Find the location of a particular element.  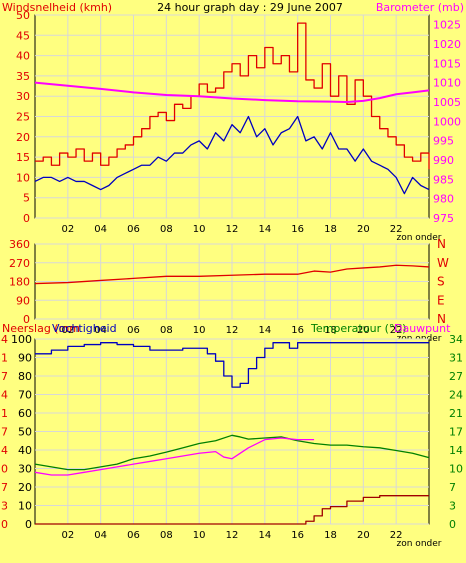

y-tick-label-wind: 35 is located at coordinates (23, 76).